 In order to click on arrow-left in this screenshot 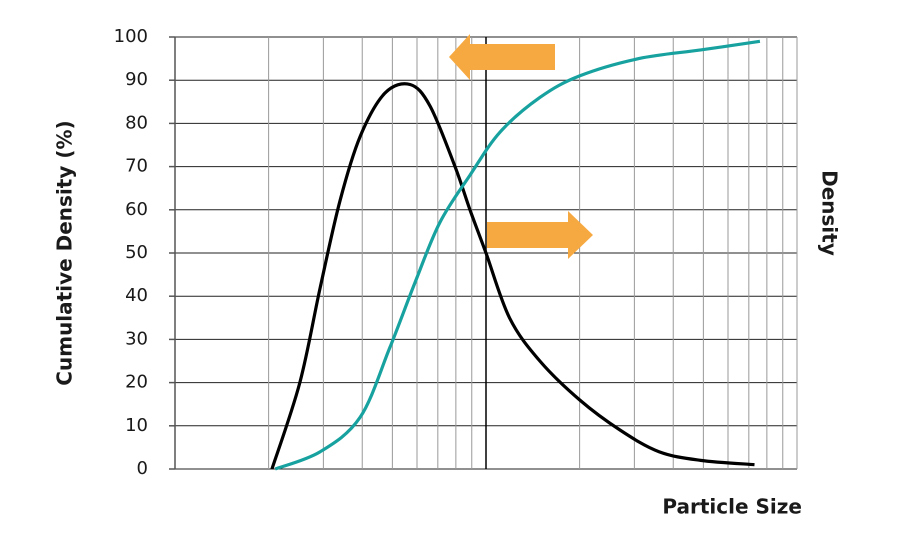, I will do `click(502, 57)`.